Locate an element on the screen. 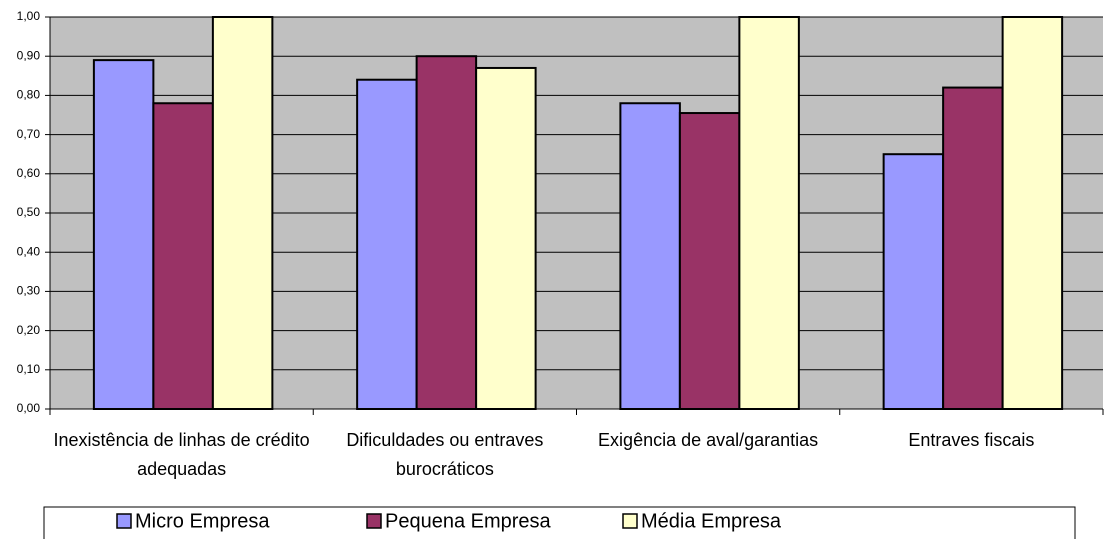  y-tick-label: 0,30 is located at coordinates (29, 291).